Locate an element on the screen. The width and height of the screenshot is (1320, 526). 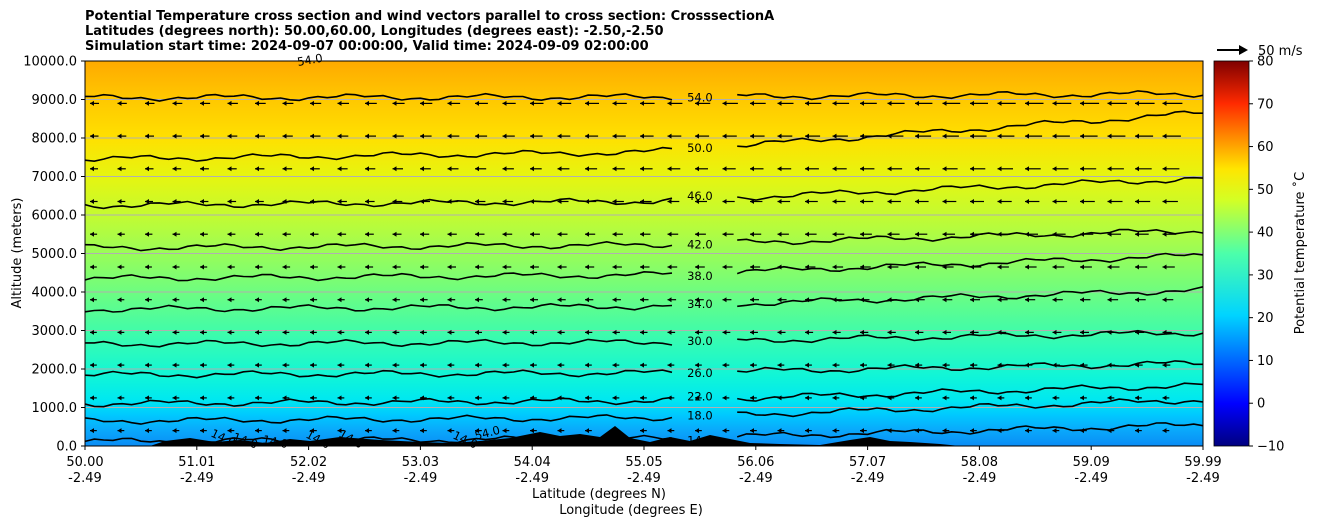
x-tick-label-lat: 56.06 is located at coordinates (755, 462).